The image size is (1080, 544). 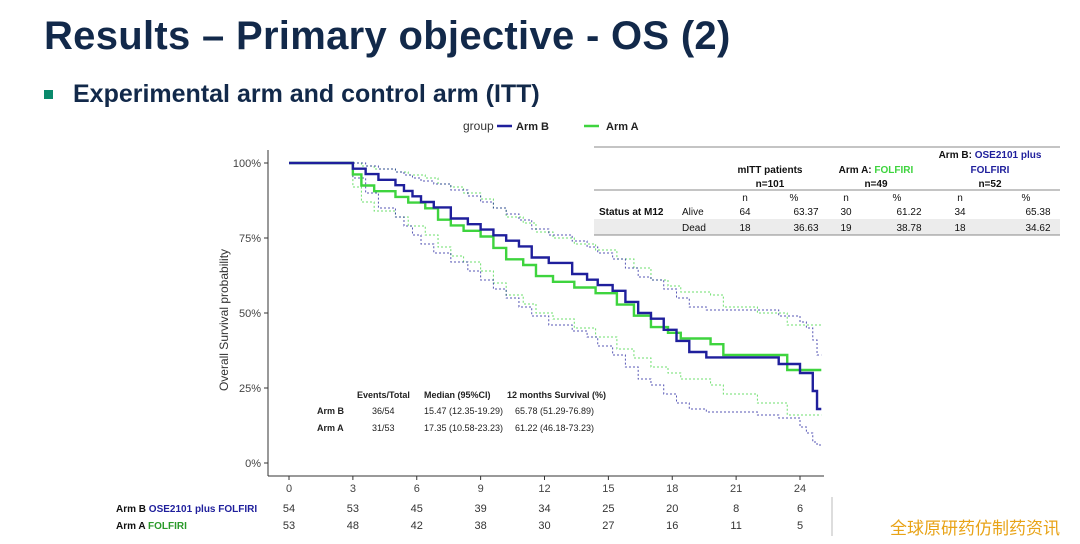 I want to click on status-cell: 64, so click(x=745, y=212).